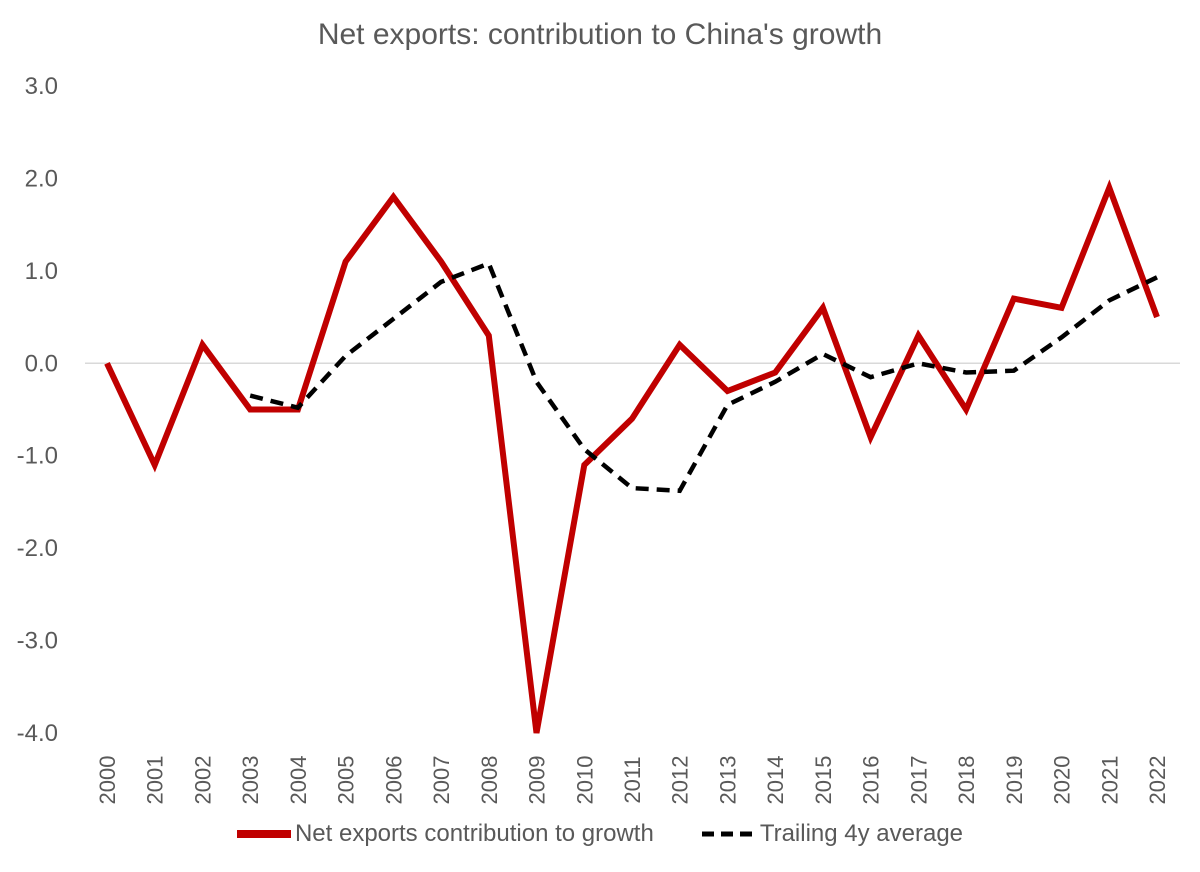  Describe the element at coordinates (489, 780) in the screenshot. I see `x-tick-label: 2008` at that location.